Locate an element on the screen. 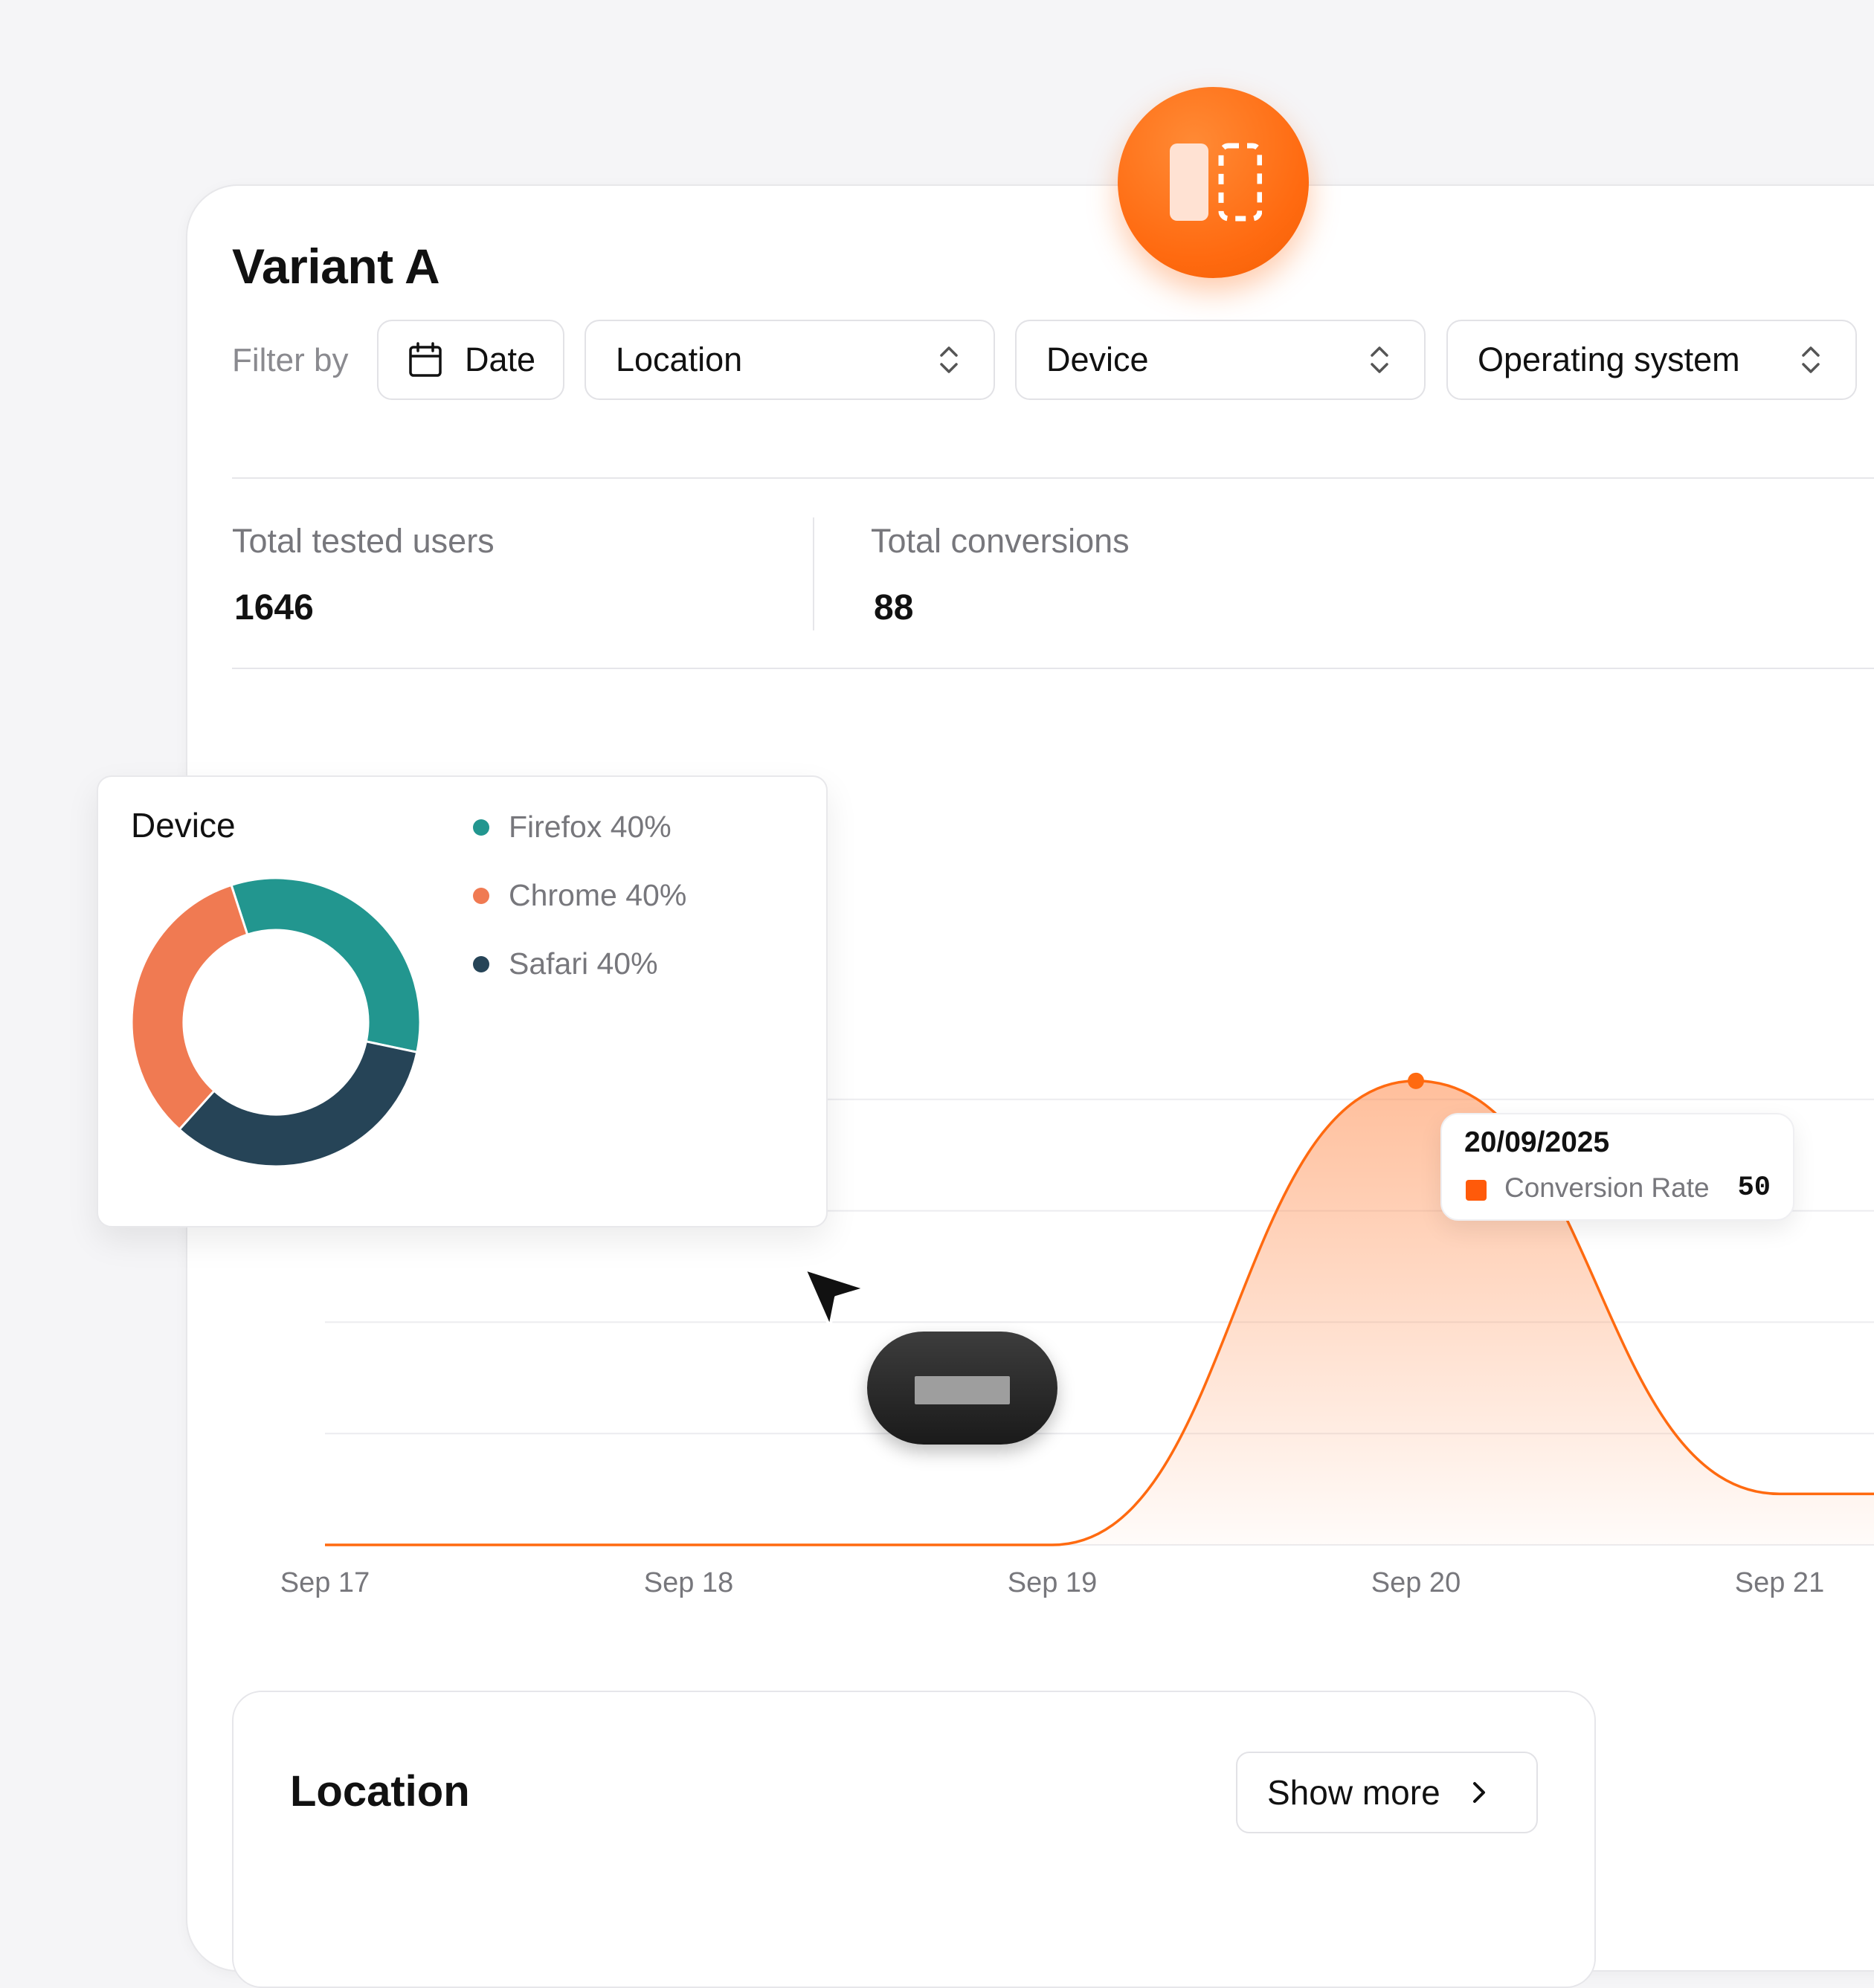 The width and height of the screenshot is (1874, 1988). series-swatch is located at coordinates (1476, 1190).